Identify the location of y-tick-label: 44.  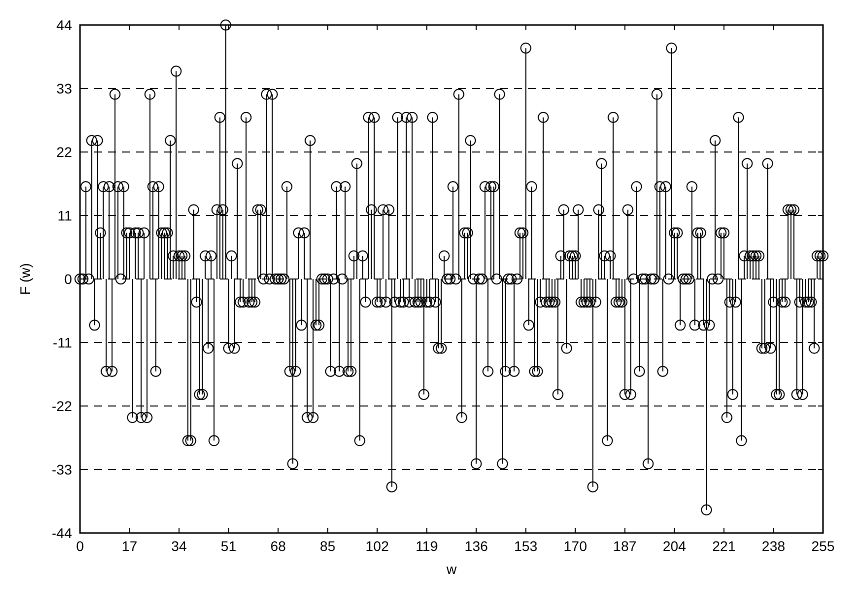
(64, 25).